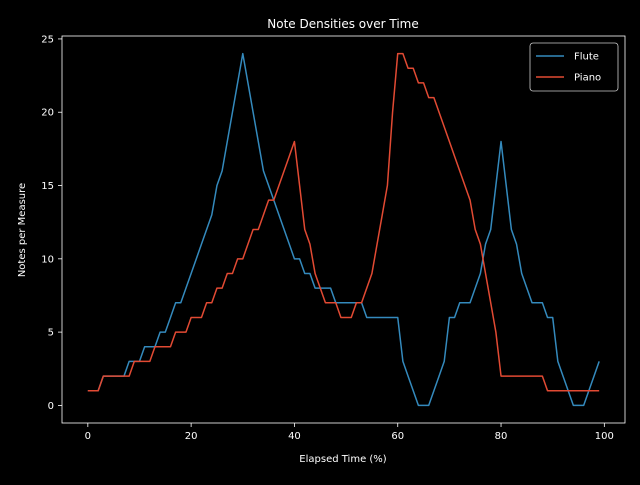 The width and height of the screenshot is (640, 485). What do you see at coordinates (22, 230) in the screenshot?
I see `y-axis-label: Notes per Measure` at bounding box center [22, 230].